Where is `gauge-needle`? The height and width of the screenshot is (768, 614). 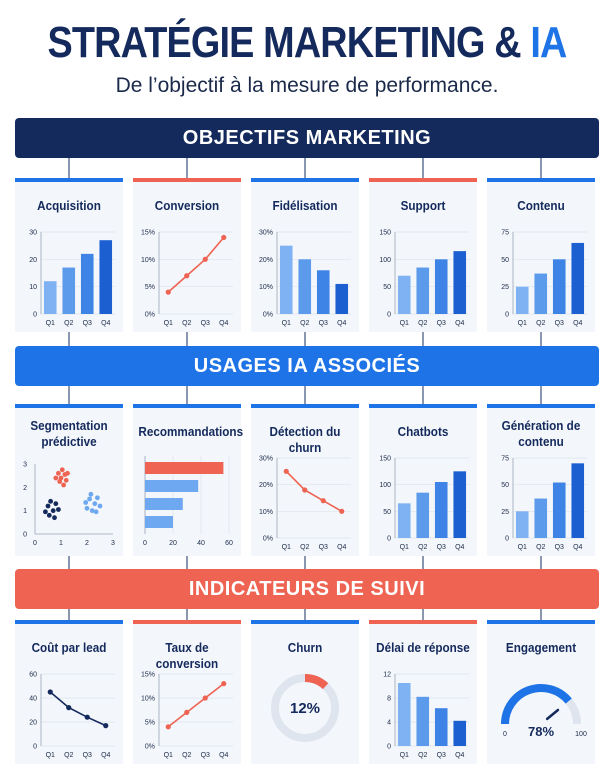 gauge-needle is located at coordinates (552, 714).